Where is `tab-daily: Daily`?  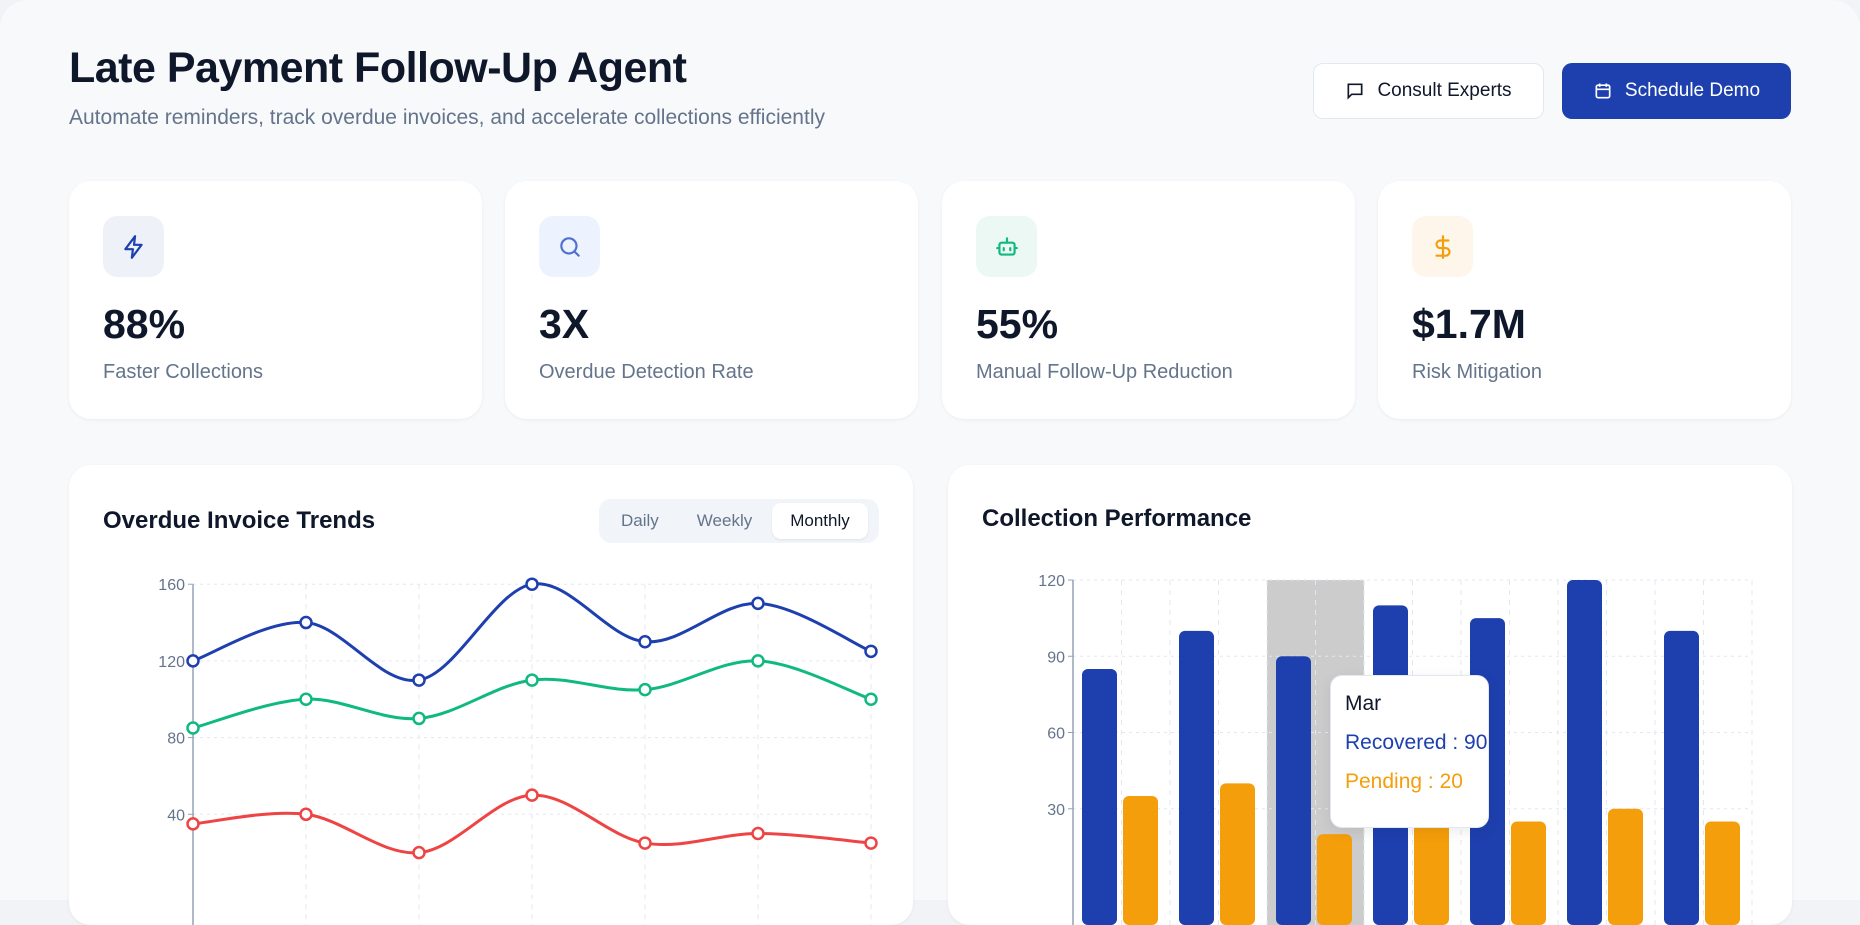
tab-daily: Daily is located at coordinates (640, 520).